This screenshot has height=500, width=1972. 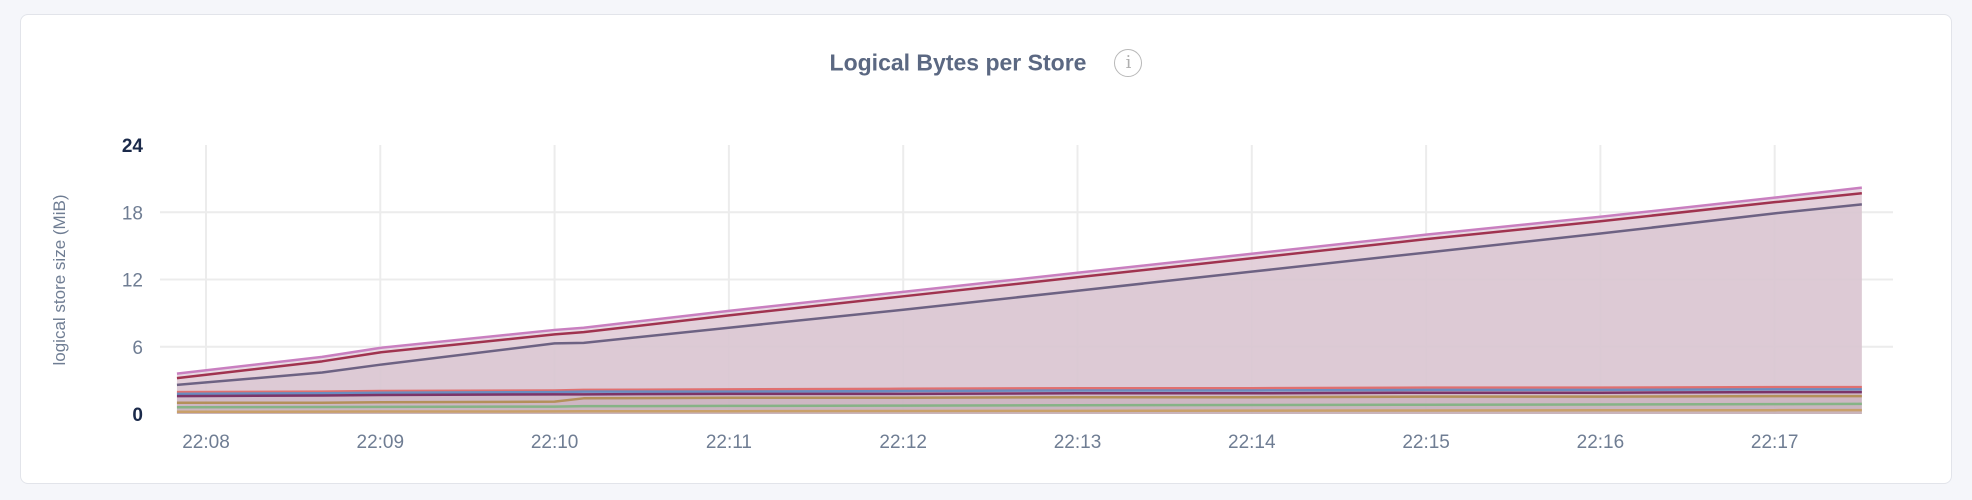 I want to click on y-tick-label: 18, so click(x=132, y=213).